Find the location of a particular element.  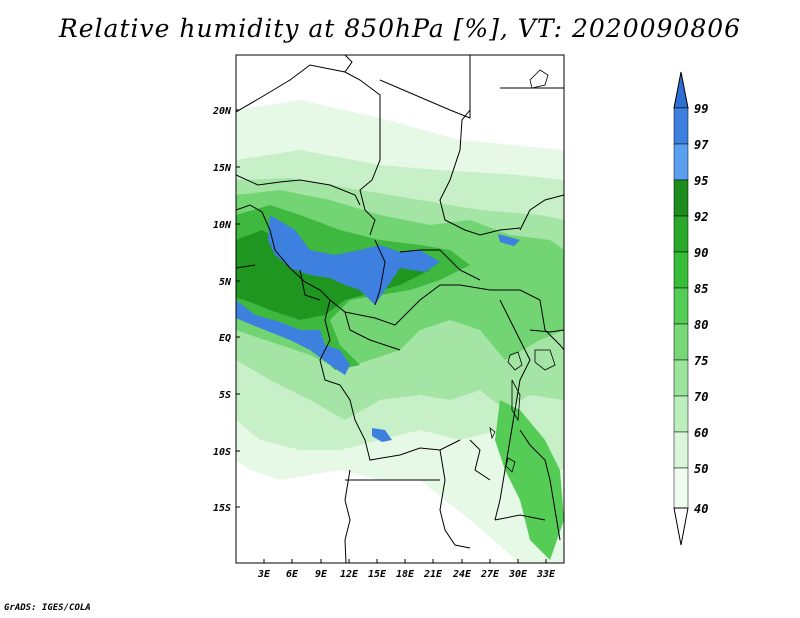

rh-95-99-area-east is located at coordinates (509, 240).